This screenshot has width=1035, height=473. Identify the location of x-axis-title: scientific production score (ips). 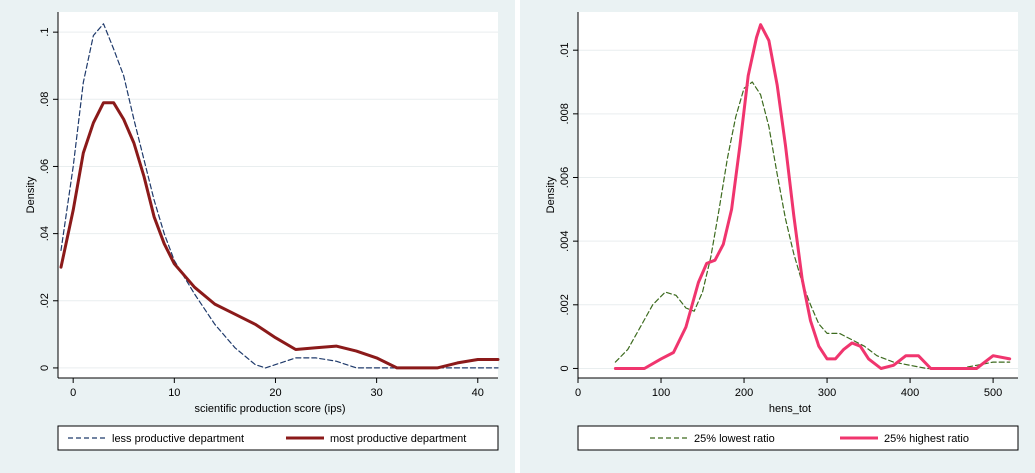
(269, 409).